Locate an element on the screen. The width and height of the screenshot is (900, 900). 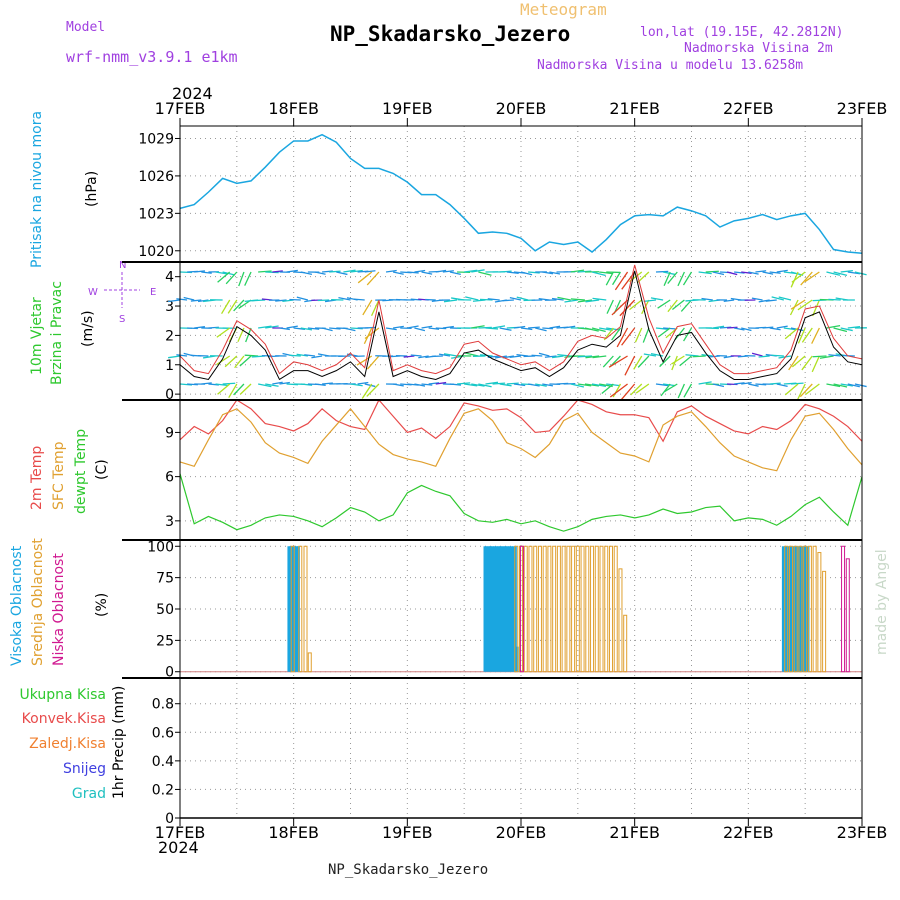
date-label-bottom: 18FEB is located at coordinates (293, 832).